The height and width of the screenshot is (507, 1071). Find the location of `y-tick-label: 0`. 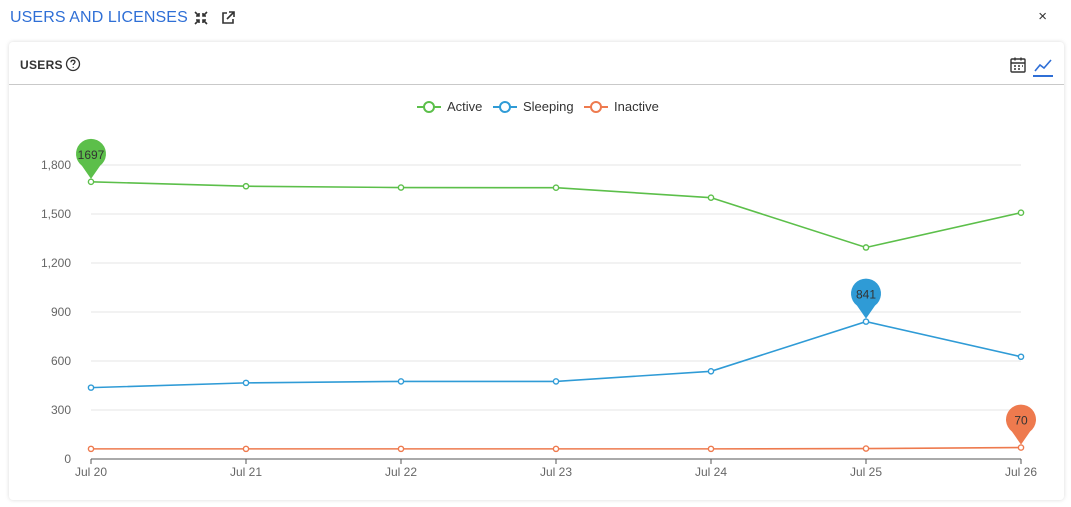

y-tick-label: 0 is located at coordinates (67, 459).